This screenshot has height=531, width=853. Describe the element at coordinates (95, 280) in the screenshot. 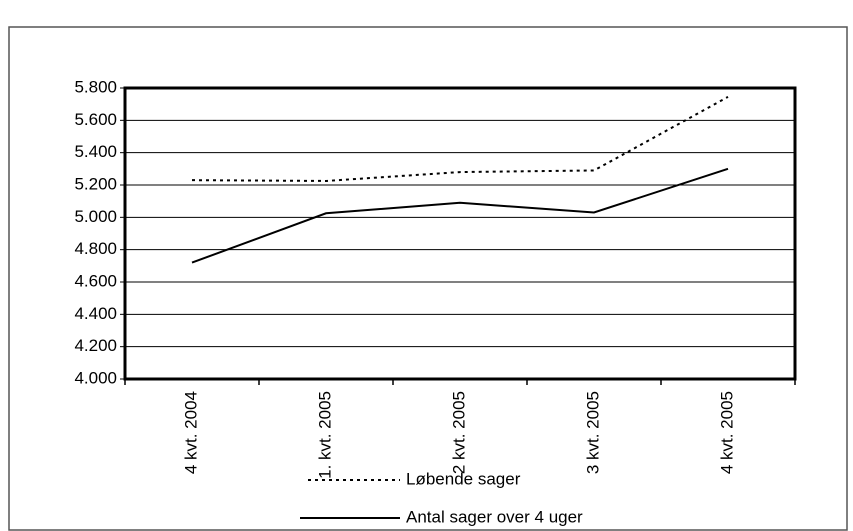

I see `y-tick-label: 4.600` at that location.